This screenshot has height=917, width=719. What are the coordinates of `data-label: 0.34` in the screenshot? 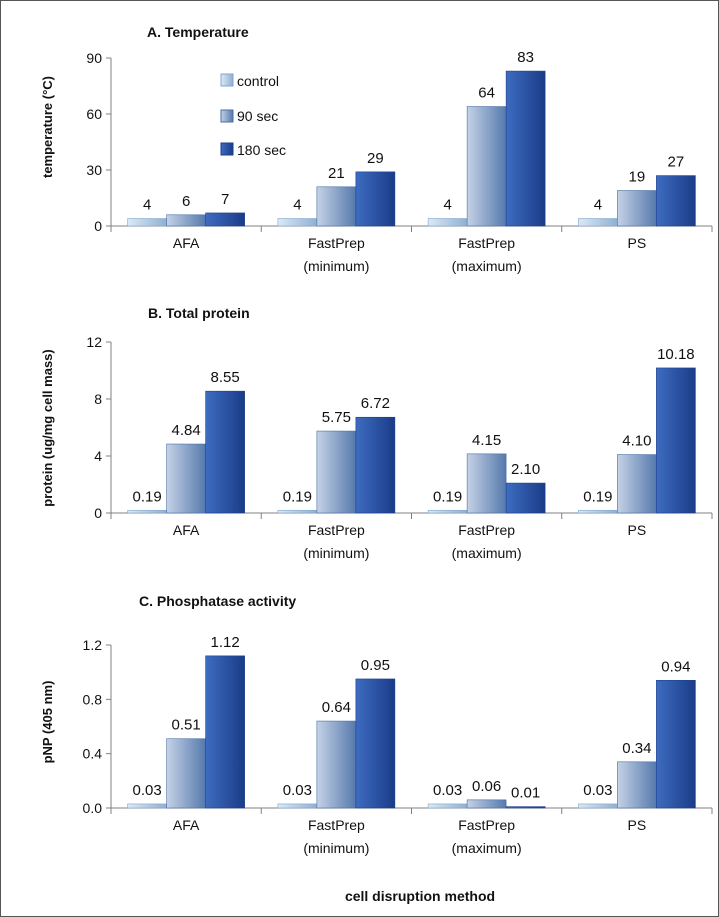 It's located at (636, 748).